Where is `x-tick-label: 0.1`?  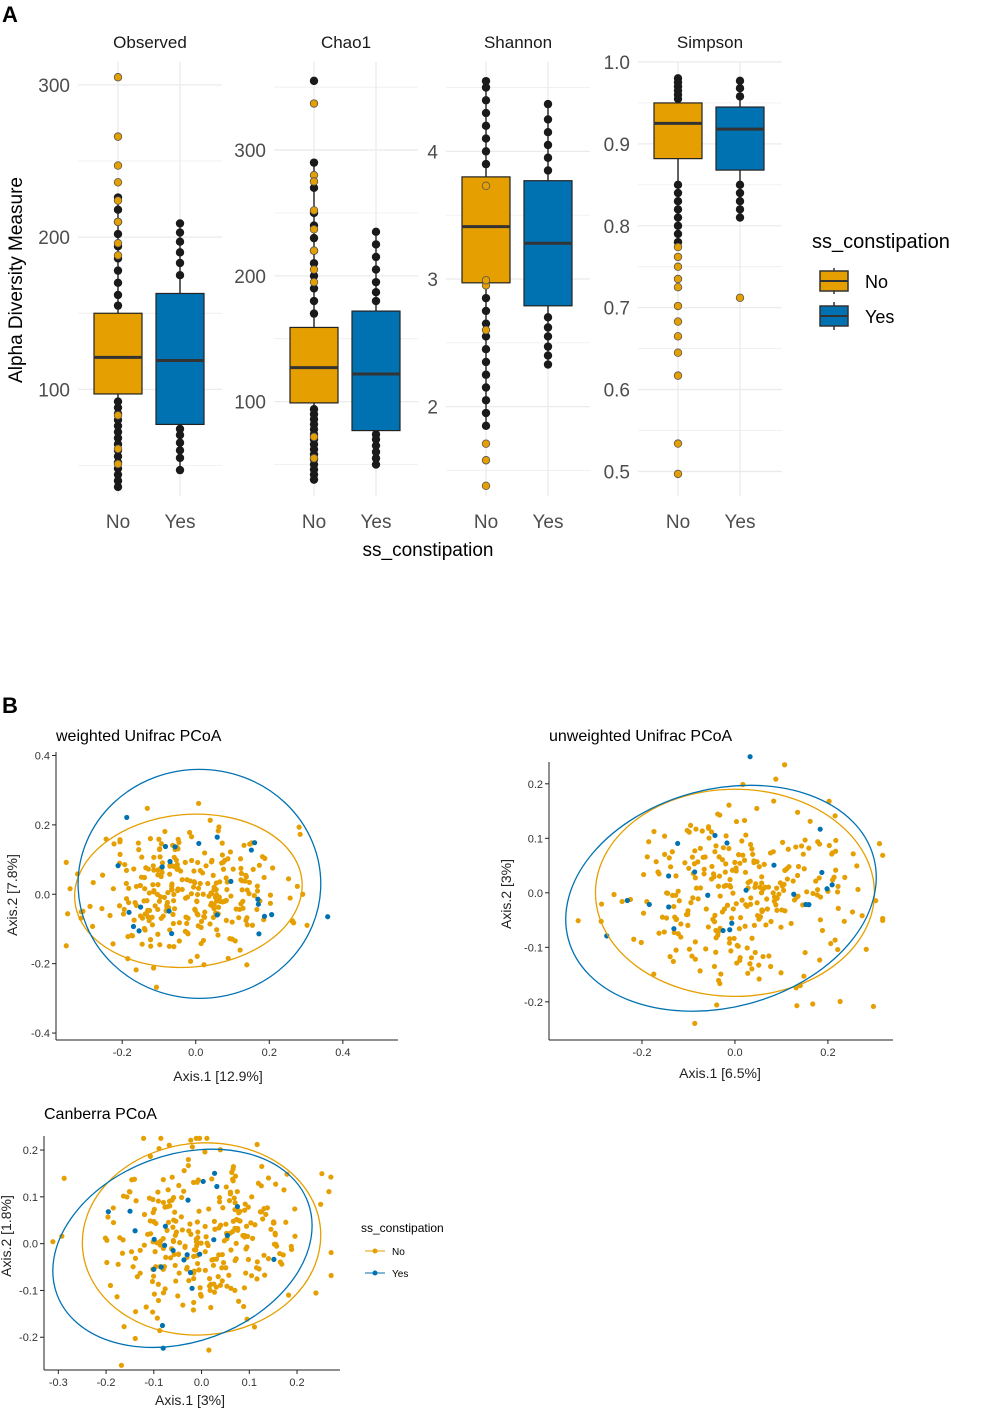 x-tick-label: 0.1 is located at coordinates (249, 1383).